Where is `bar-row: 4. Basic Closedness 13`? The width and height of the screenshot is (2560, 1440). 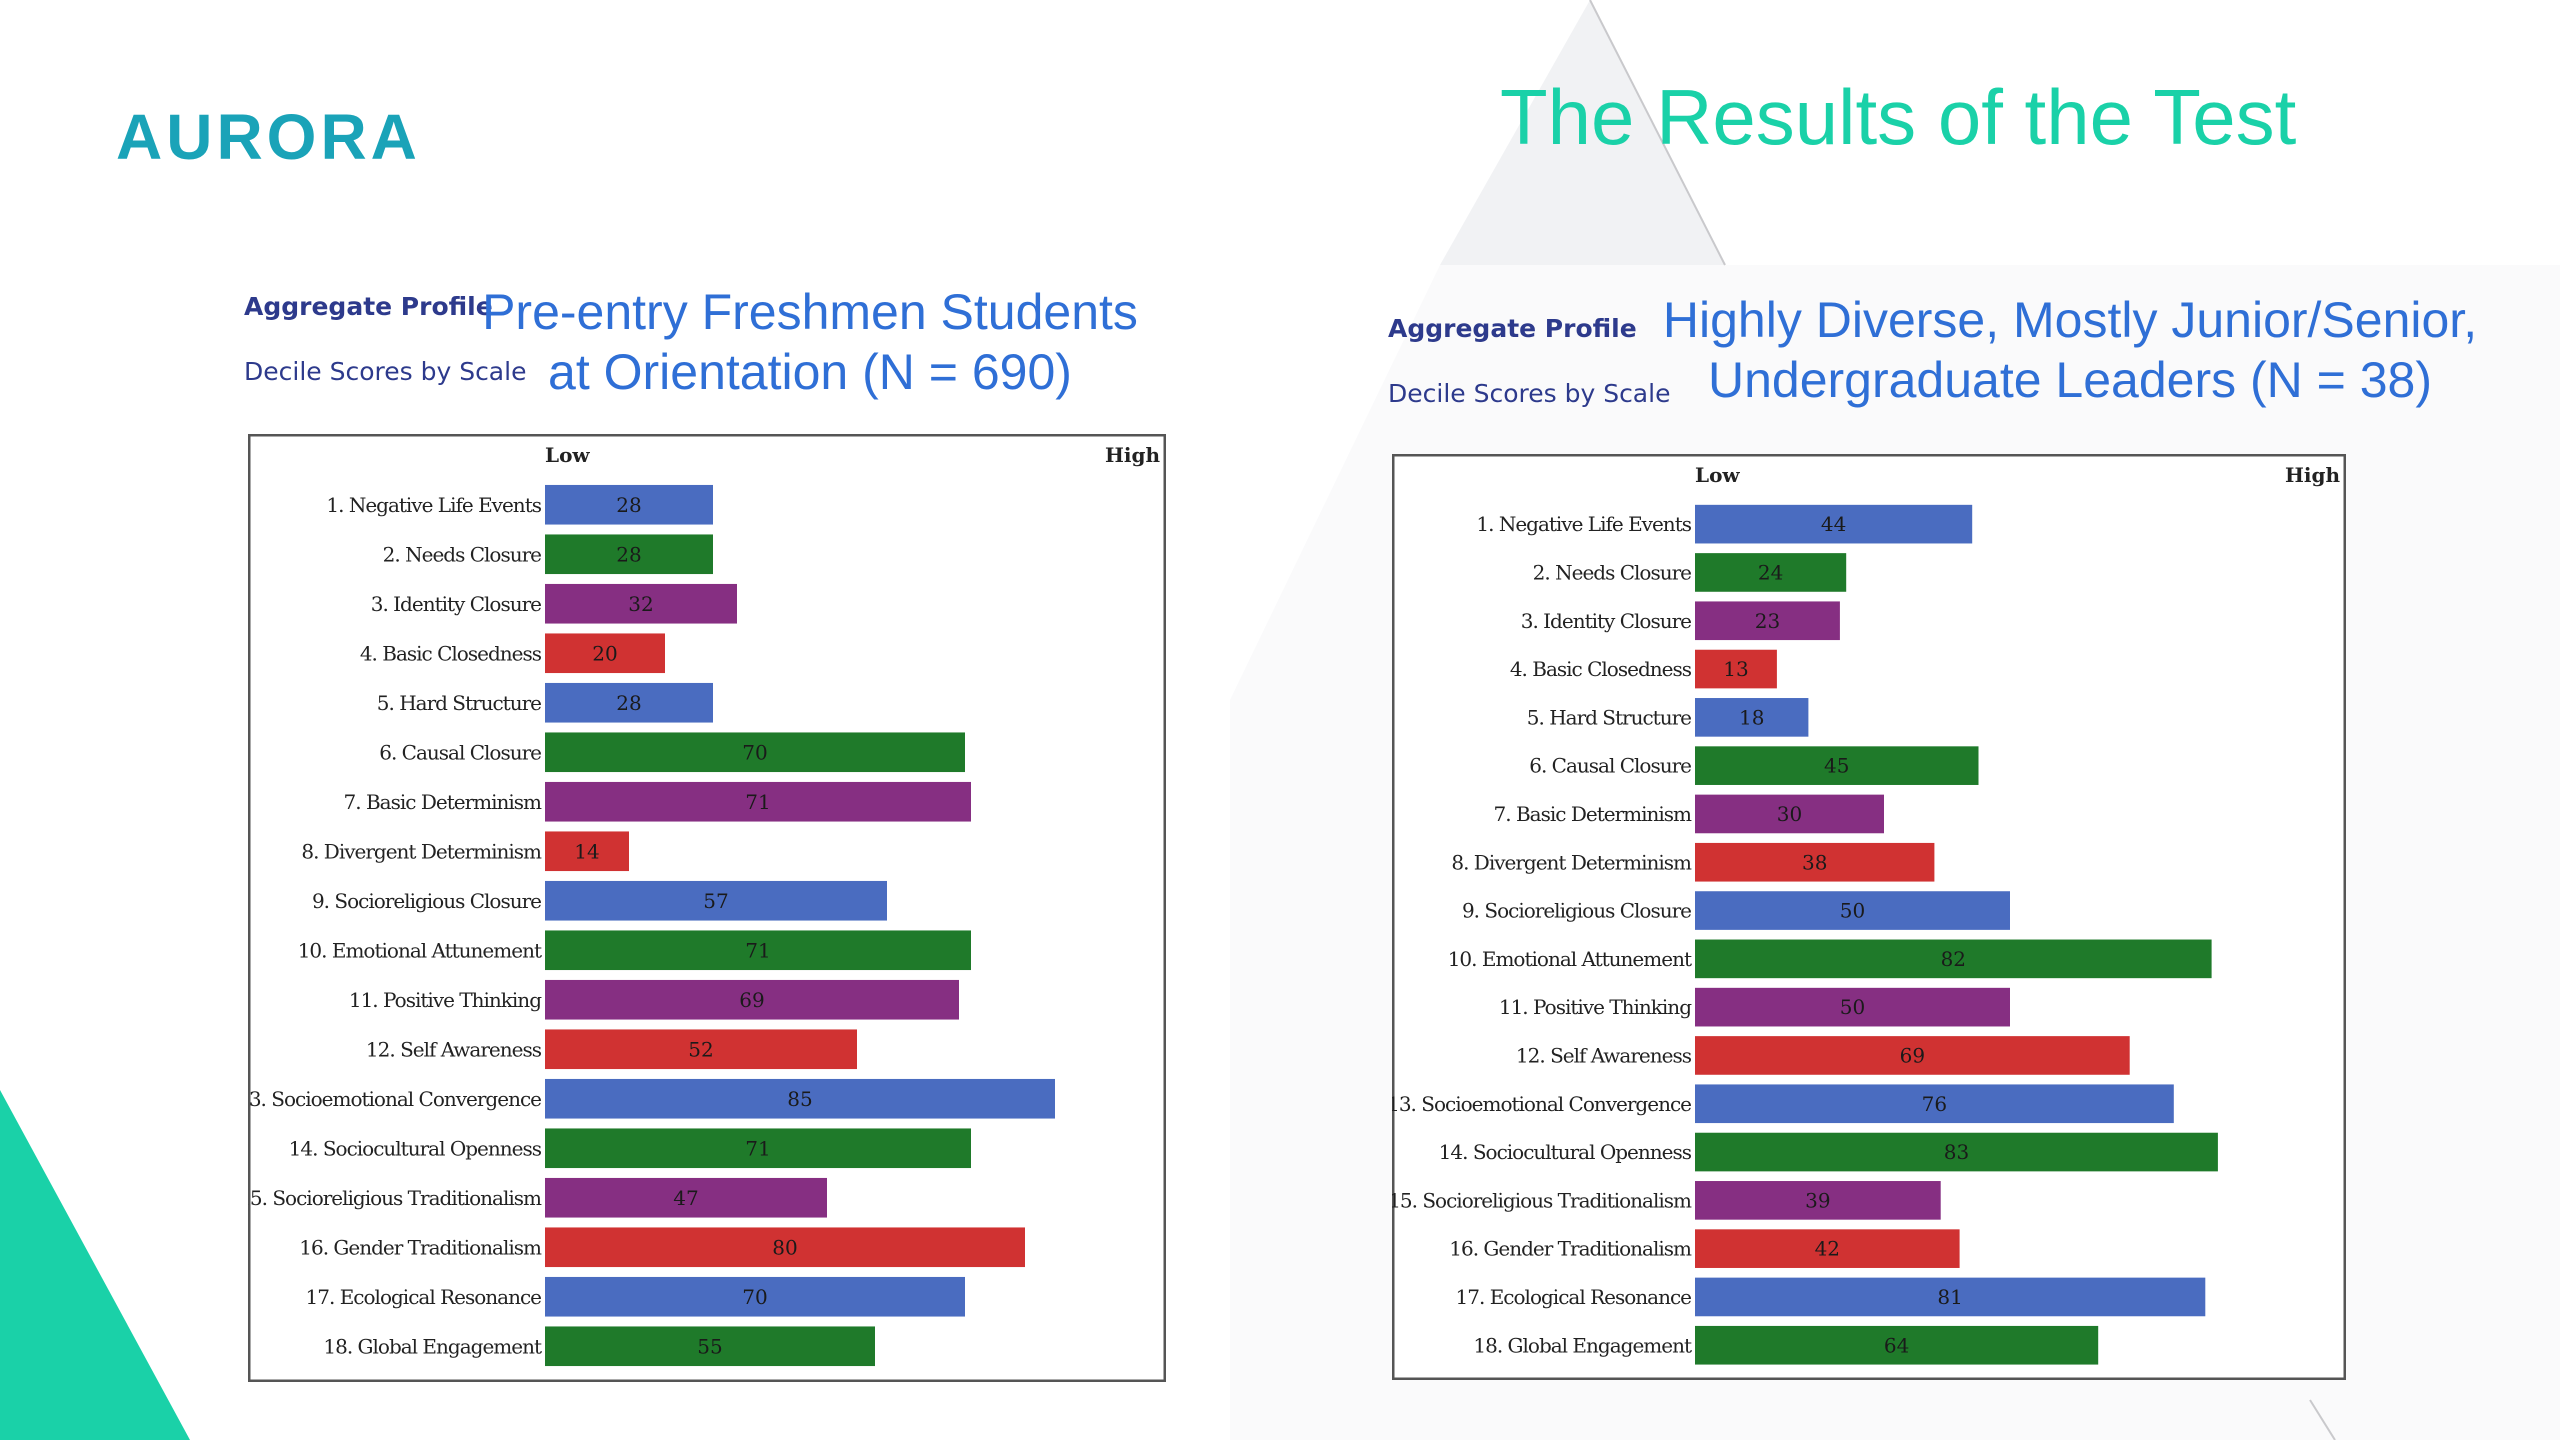
bar-row: 4. Basic Closedness 13 is located at coordinates (1643, 669).